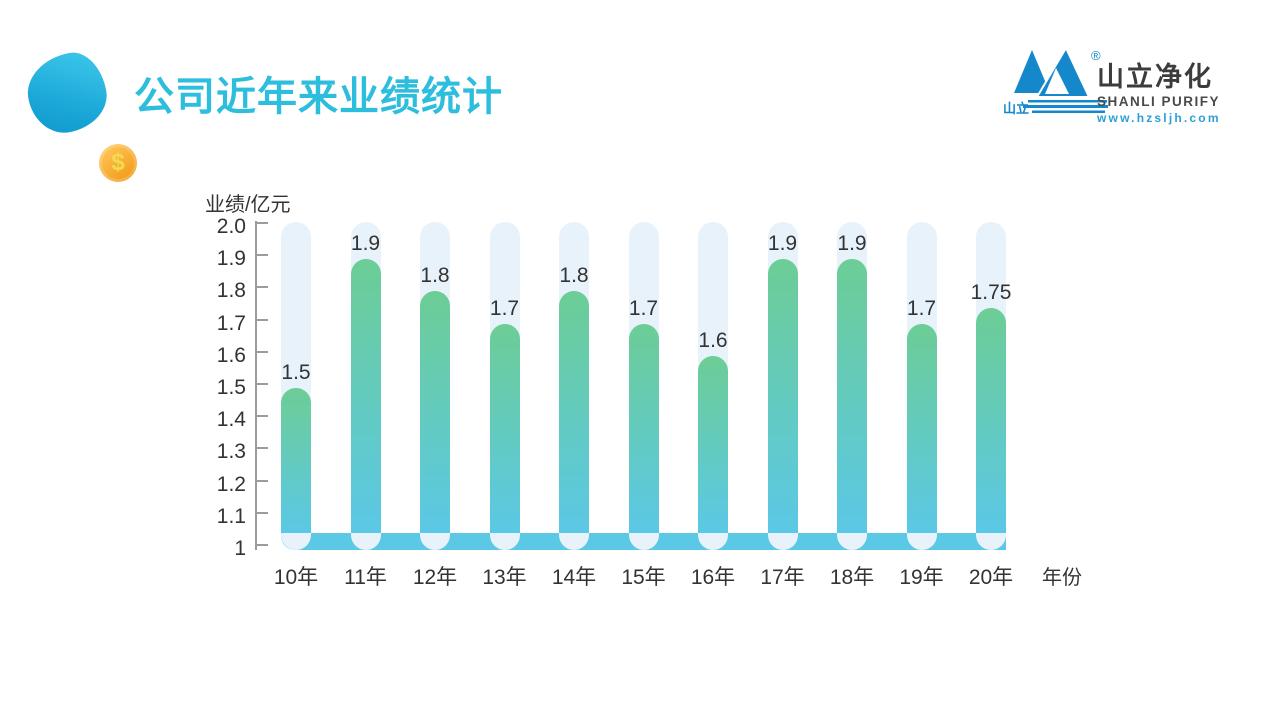  I want to click on bar-value-label: 1.6, so click(713, 340).